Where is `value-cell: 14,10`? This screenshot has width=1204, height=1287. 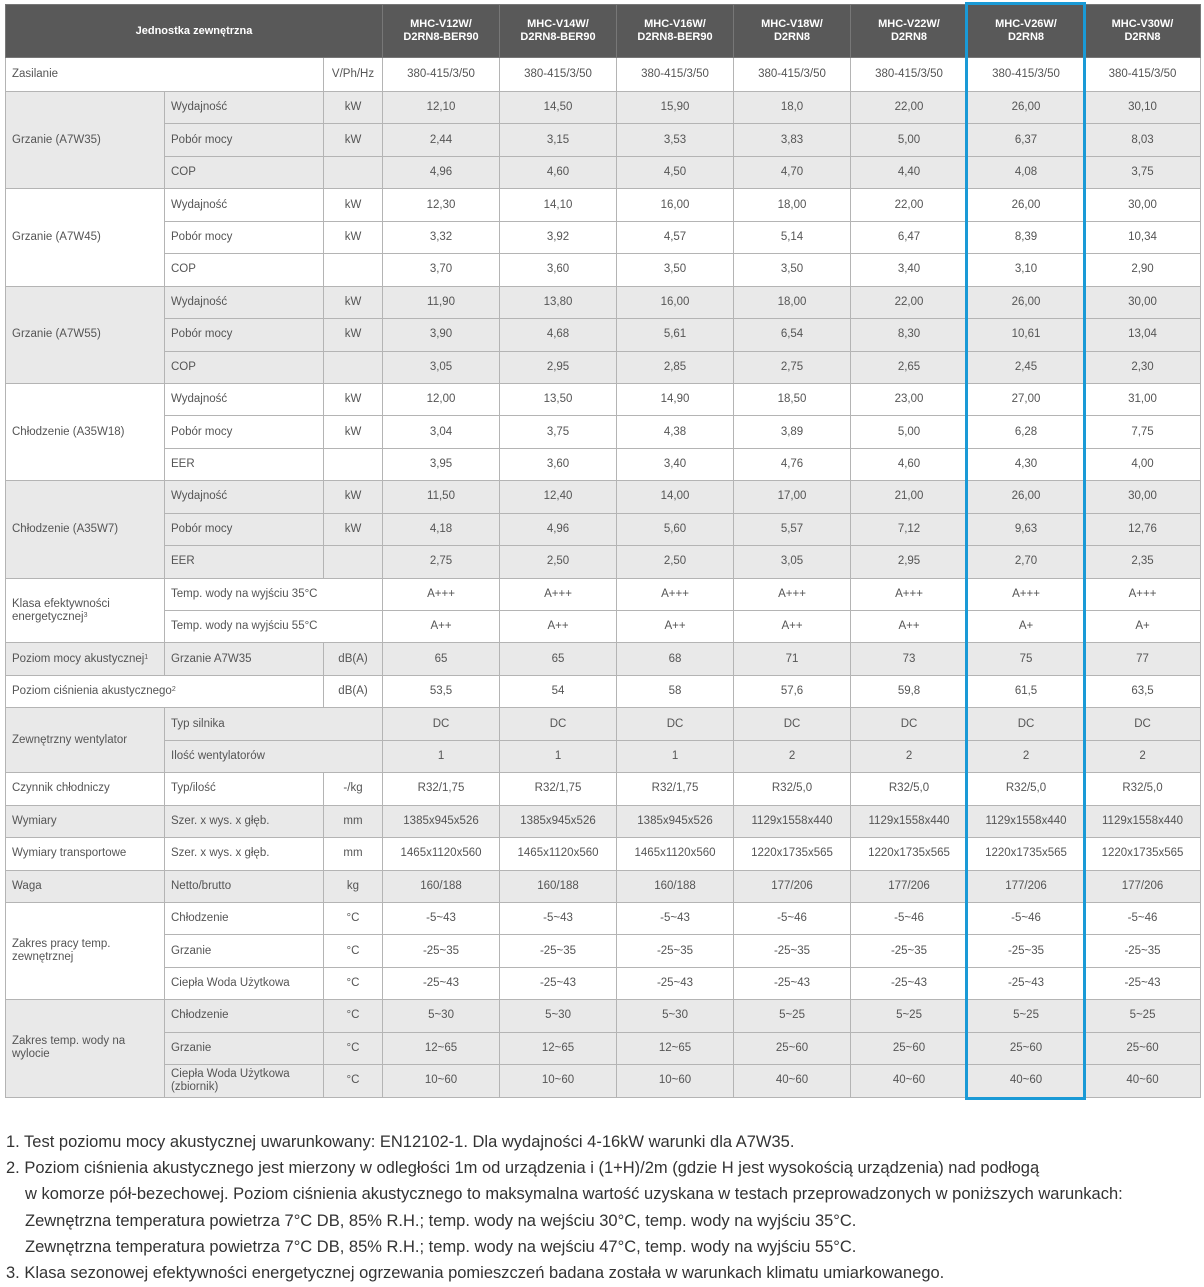 value-cell: 14,10 is located at coordinates (558, 205).